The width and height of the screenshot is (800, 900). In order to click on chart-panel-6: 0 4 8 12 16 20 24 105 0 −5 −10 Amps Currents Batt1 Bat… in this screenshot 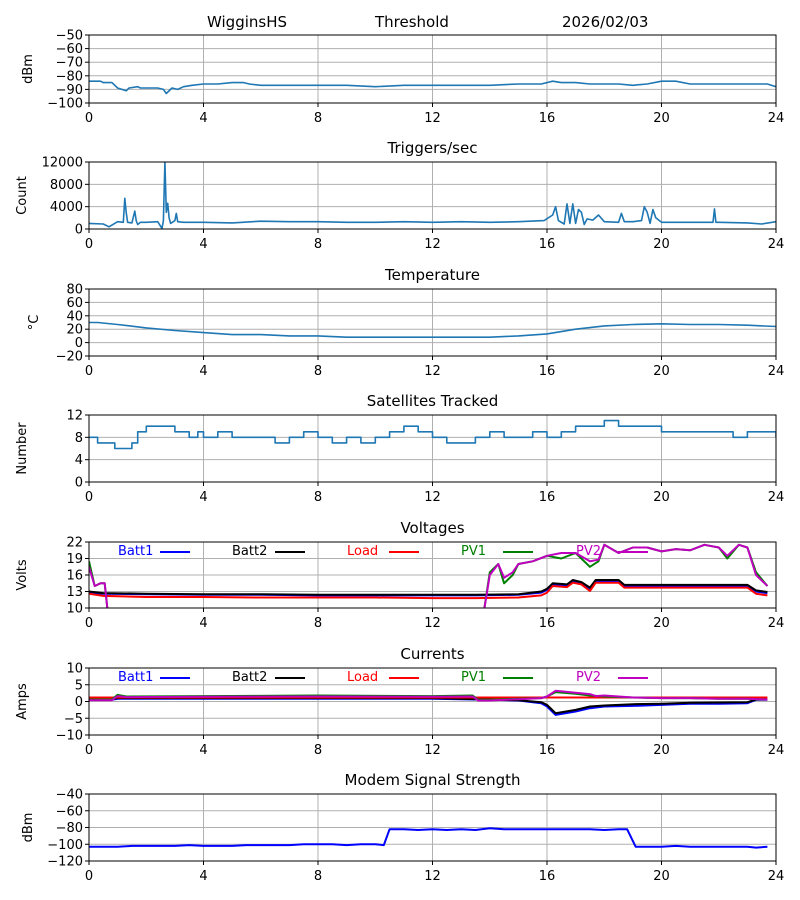, I will do `click(399, 701)`.